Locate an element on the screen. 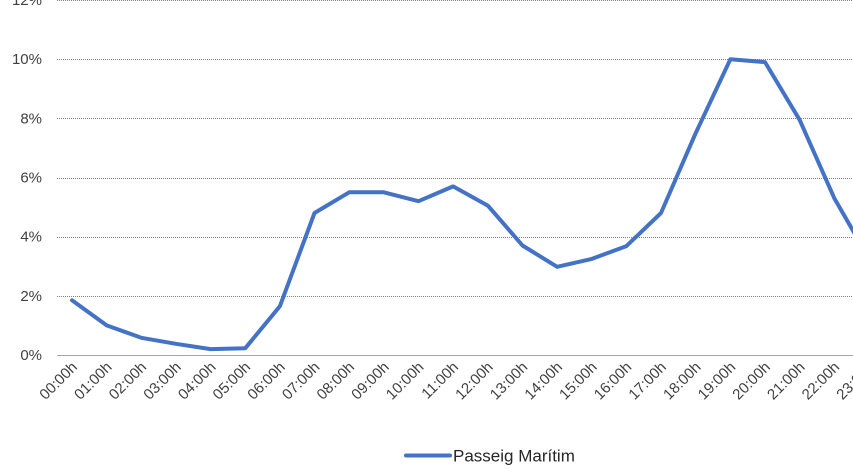  x-tick-label: 02:00h is located at coordinates (128, 381).